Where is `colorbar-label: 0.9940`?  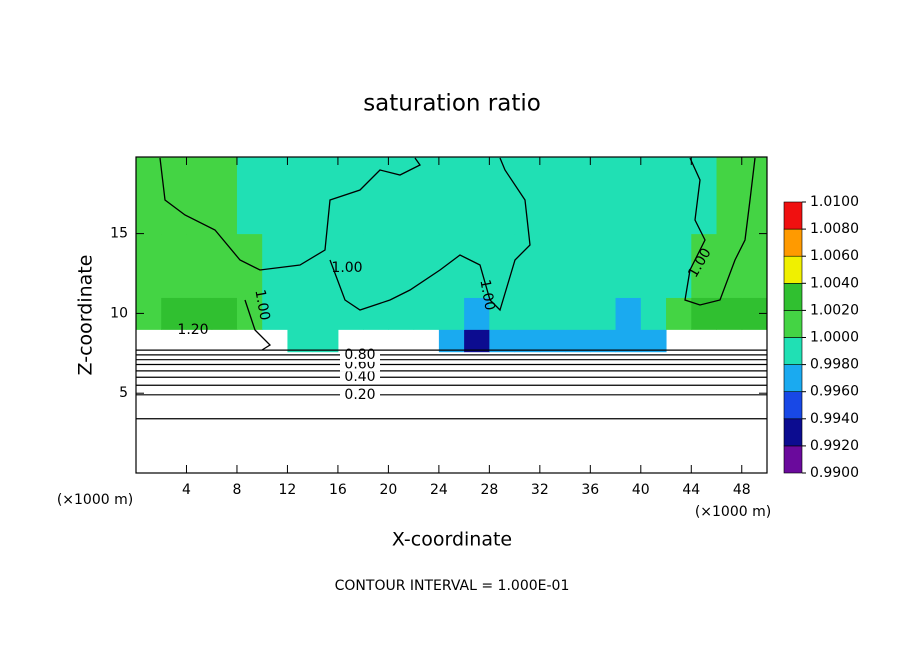
colorbar-label: 0.9940 is located at coordinates (834, 419).